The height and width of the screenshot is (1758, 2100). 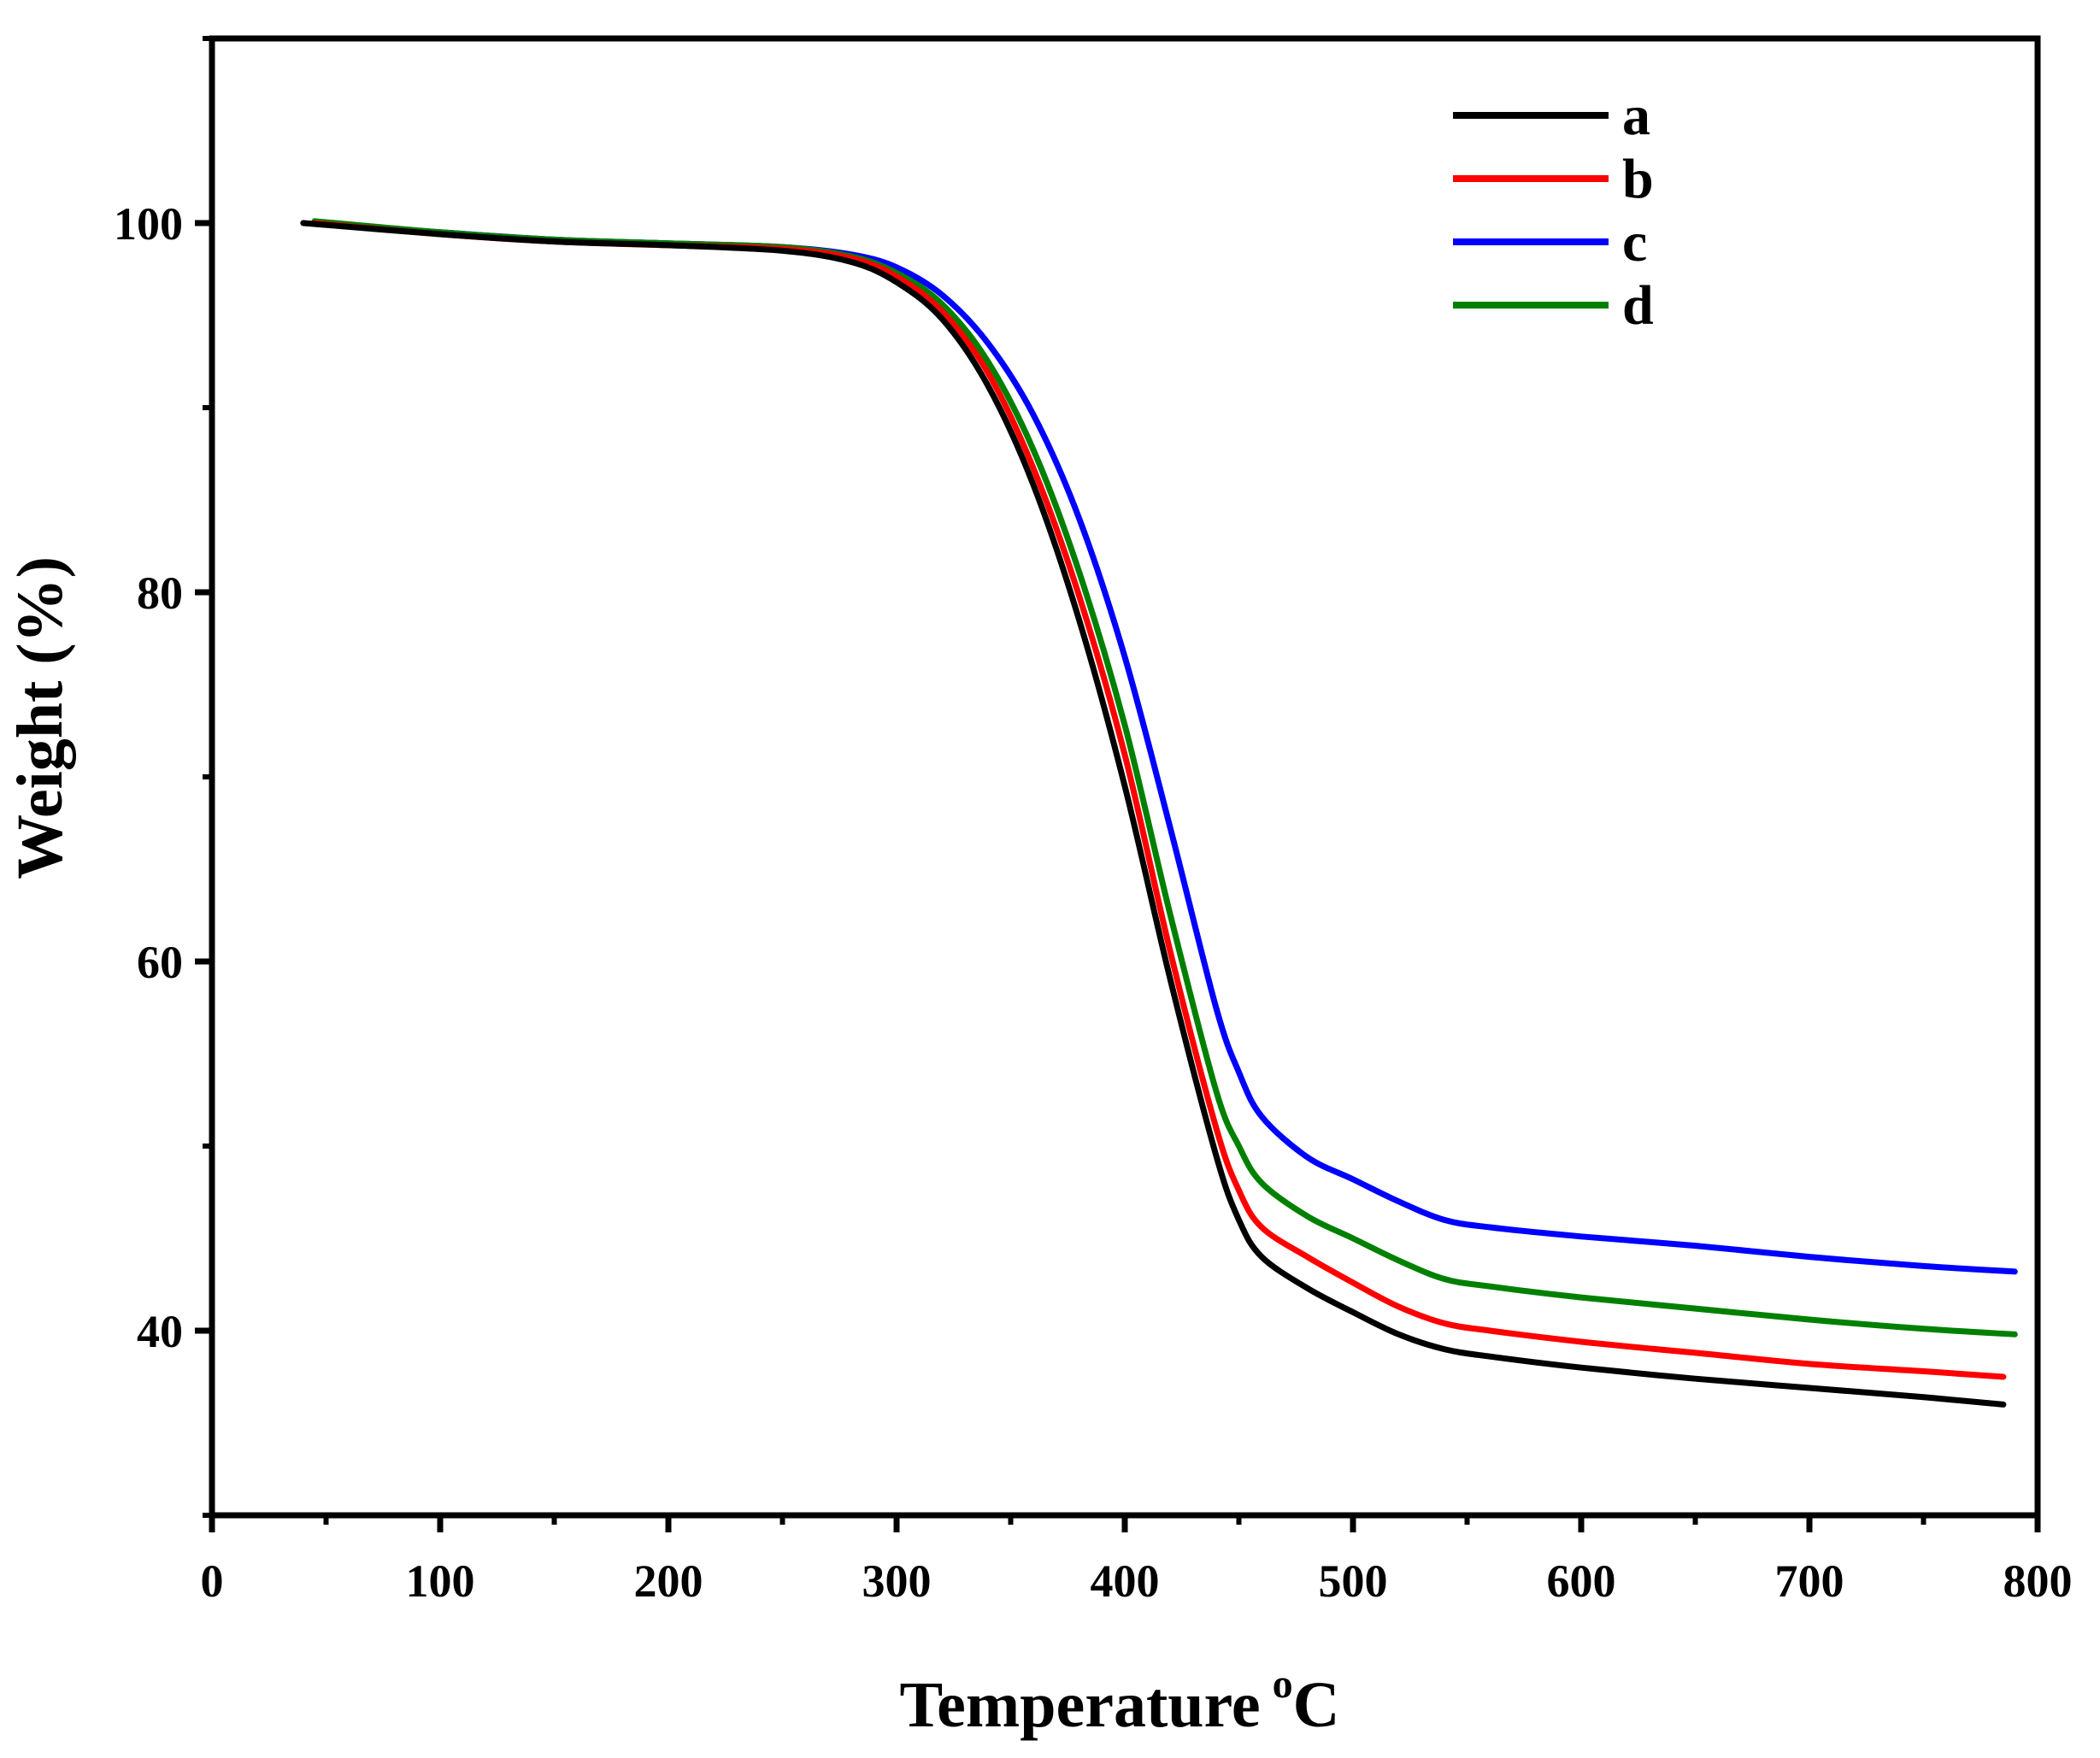 What do you see at coordinates (1125, 1581) in the screenshot?
I see `x-tick-label: 400` at bounding box center [1125, 1581].